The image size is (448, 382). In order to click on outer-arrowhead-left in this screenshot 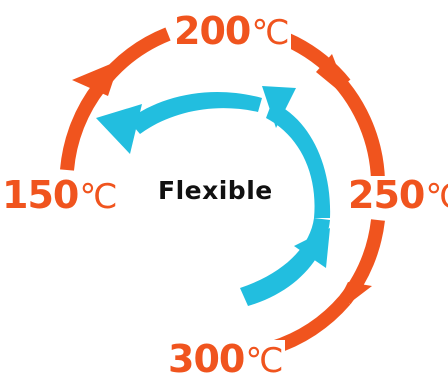, I will do `click(96, 78)`.